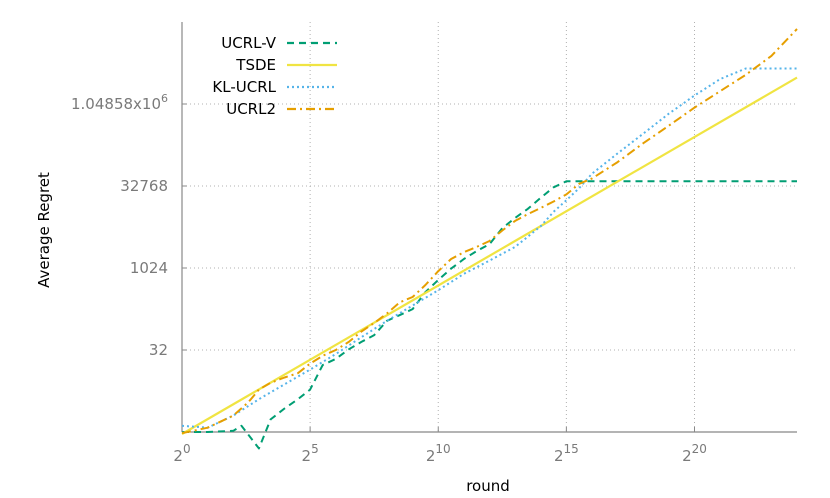  Describe the element at coordinates (249, 43) in the screenshot. I see `legend-label-ucrl-v: UCRL-V` at that location.